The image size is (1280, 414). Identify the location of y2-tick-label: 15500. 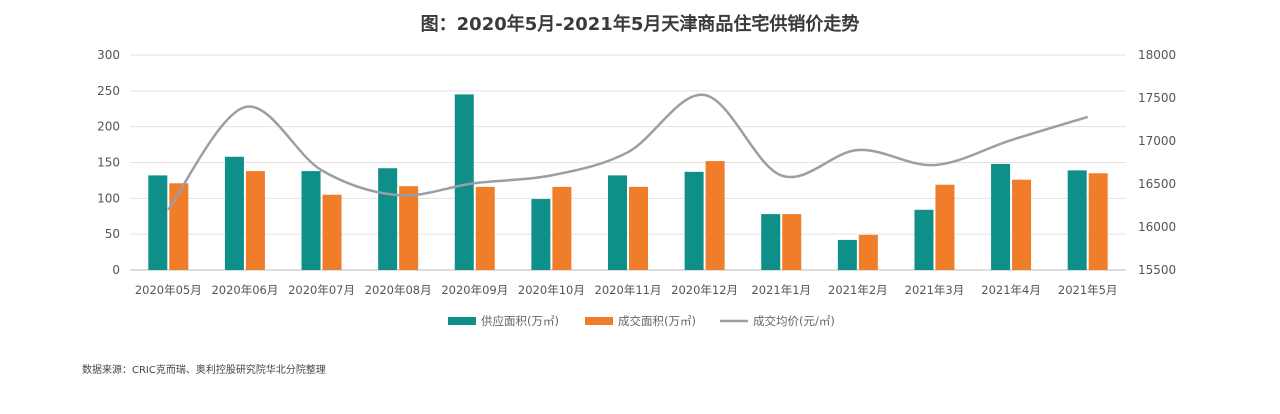
(1157, 270).